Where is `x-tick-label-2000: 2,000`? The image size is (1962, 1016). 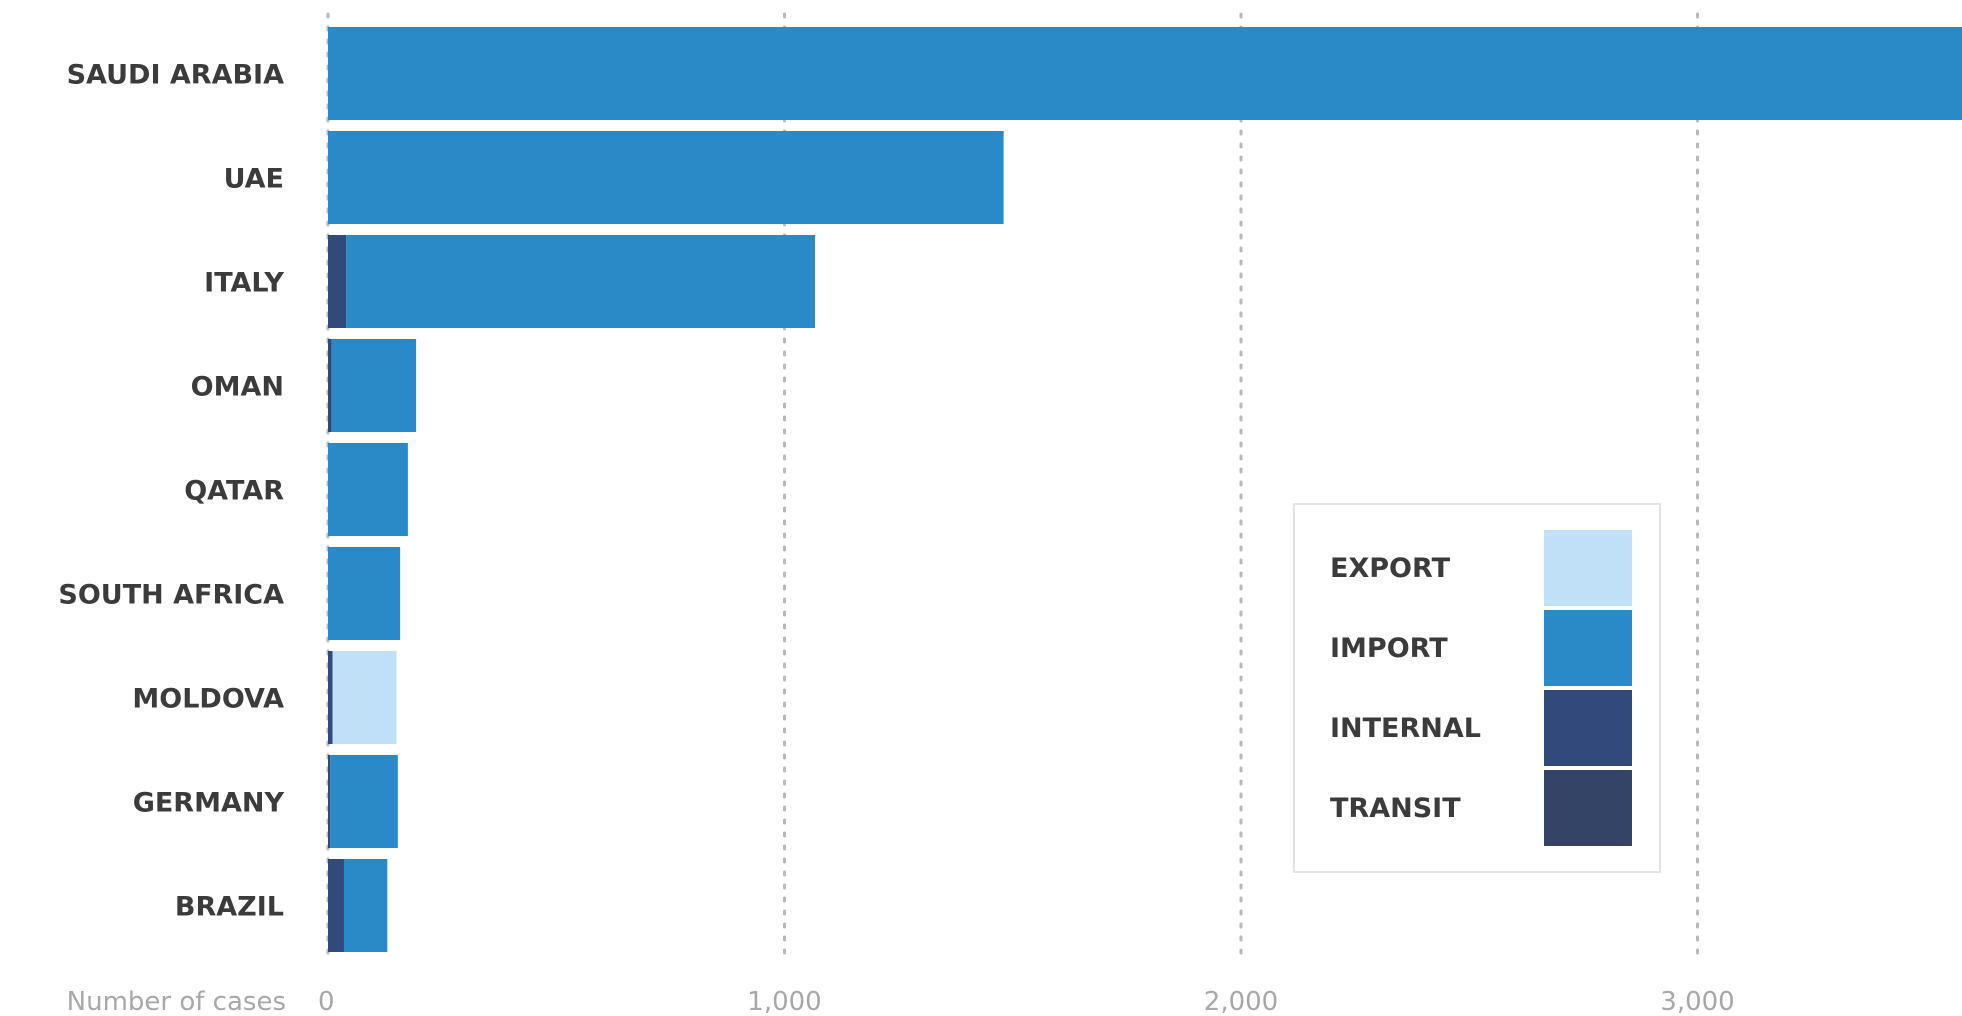
x-tick-label-2000: 2,000 is located at coordinates (1241, 1001).